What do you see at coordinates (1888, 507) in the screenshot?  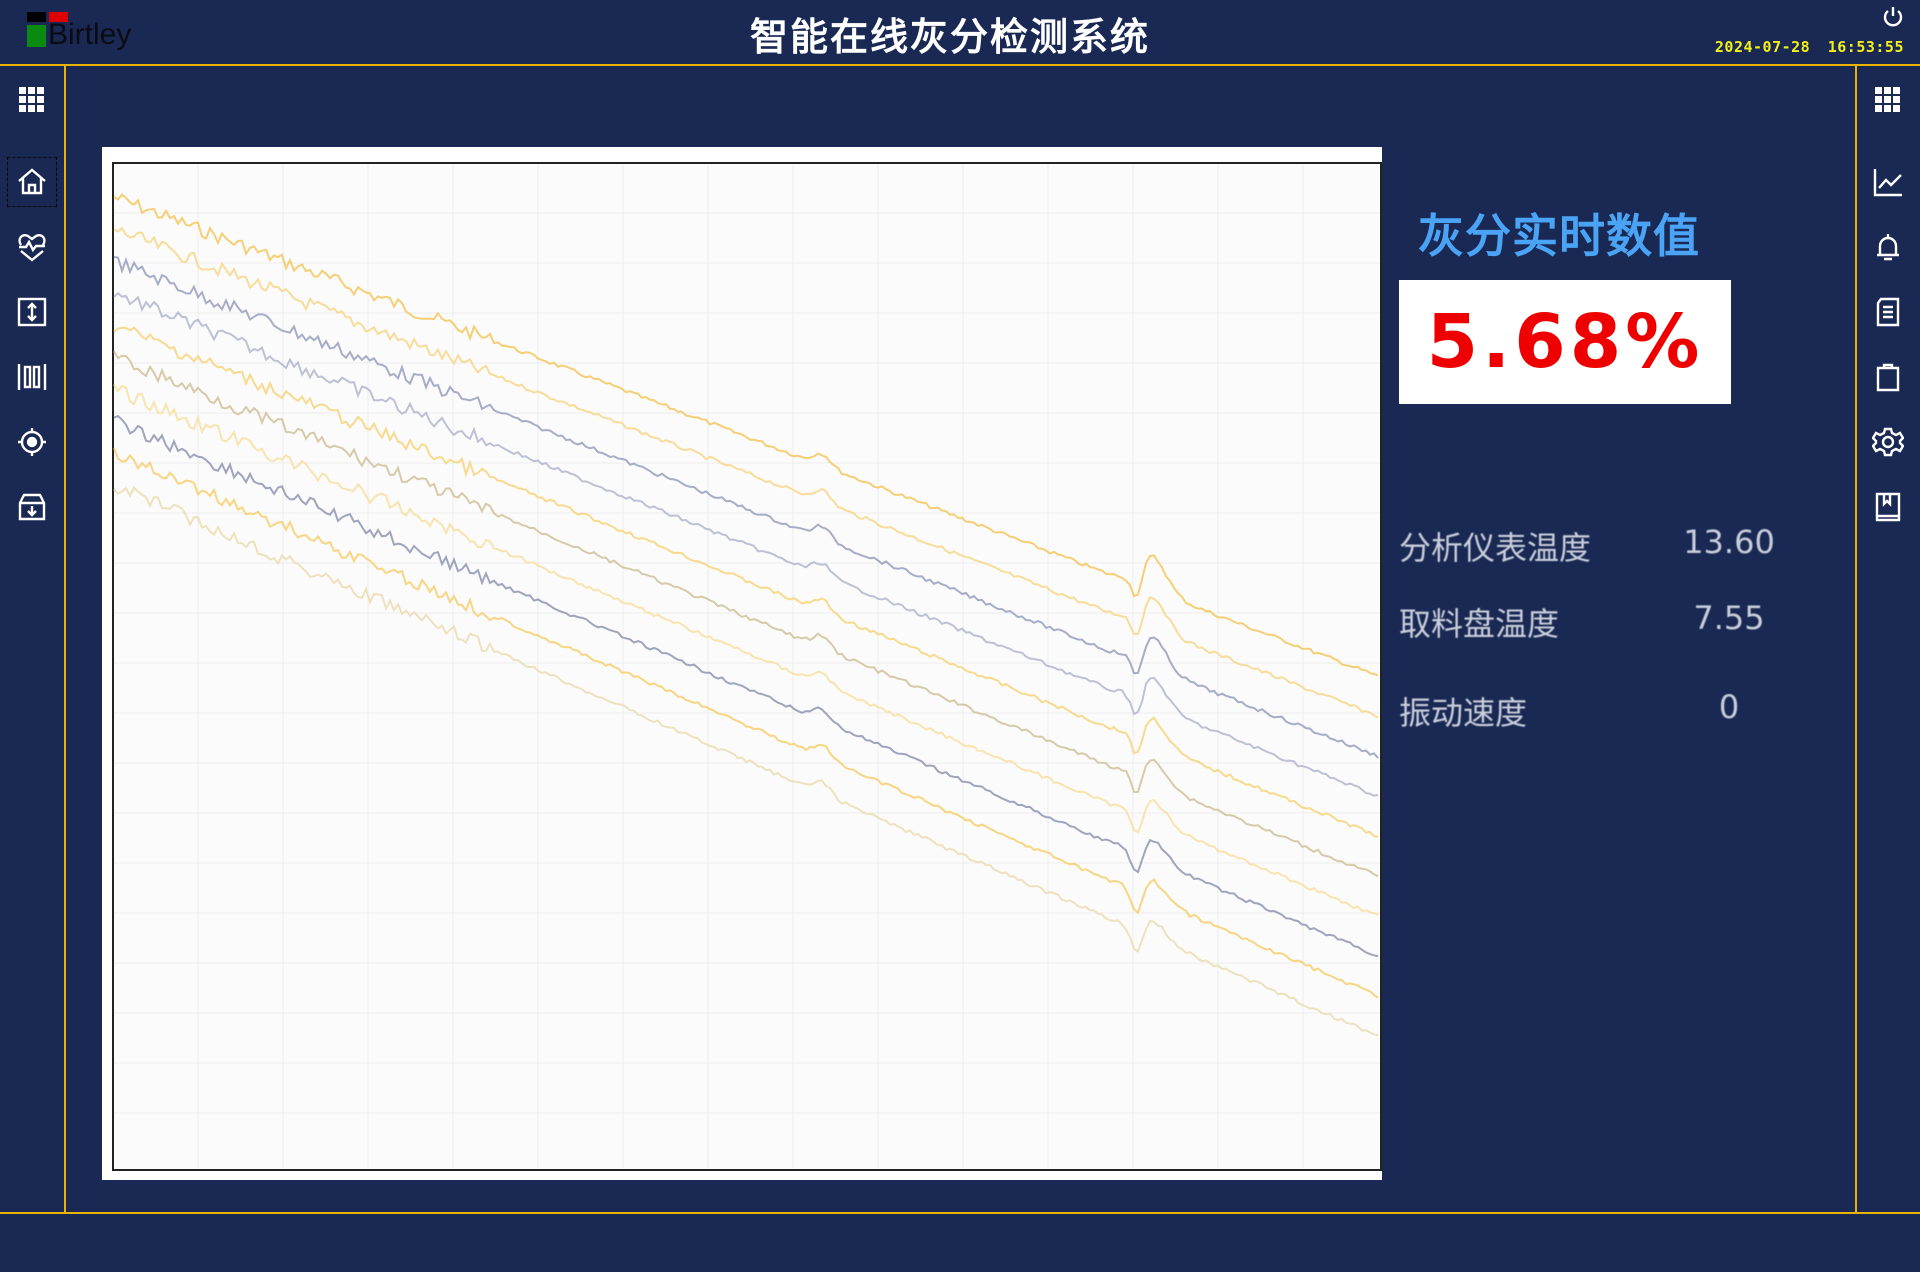 I see `book-icon` at bounding box center [1888, 507].